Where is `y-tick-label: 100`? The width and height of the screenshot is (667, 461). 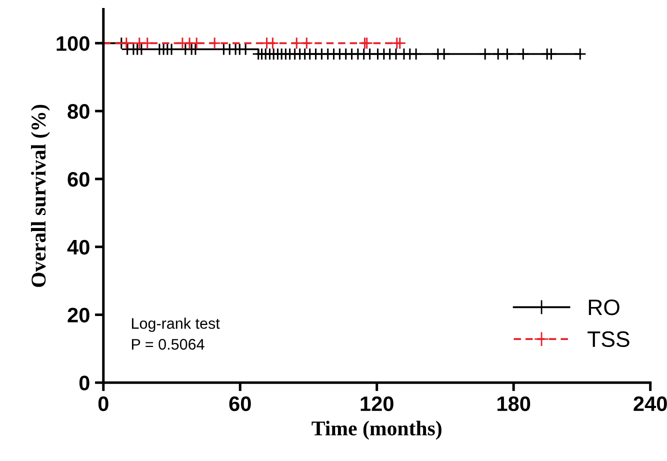
y-tick-label: 100 is located at coordinates (73, 43).